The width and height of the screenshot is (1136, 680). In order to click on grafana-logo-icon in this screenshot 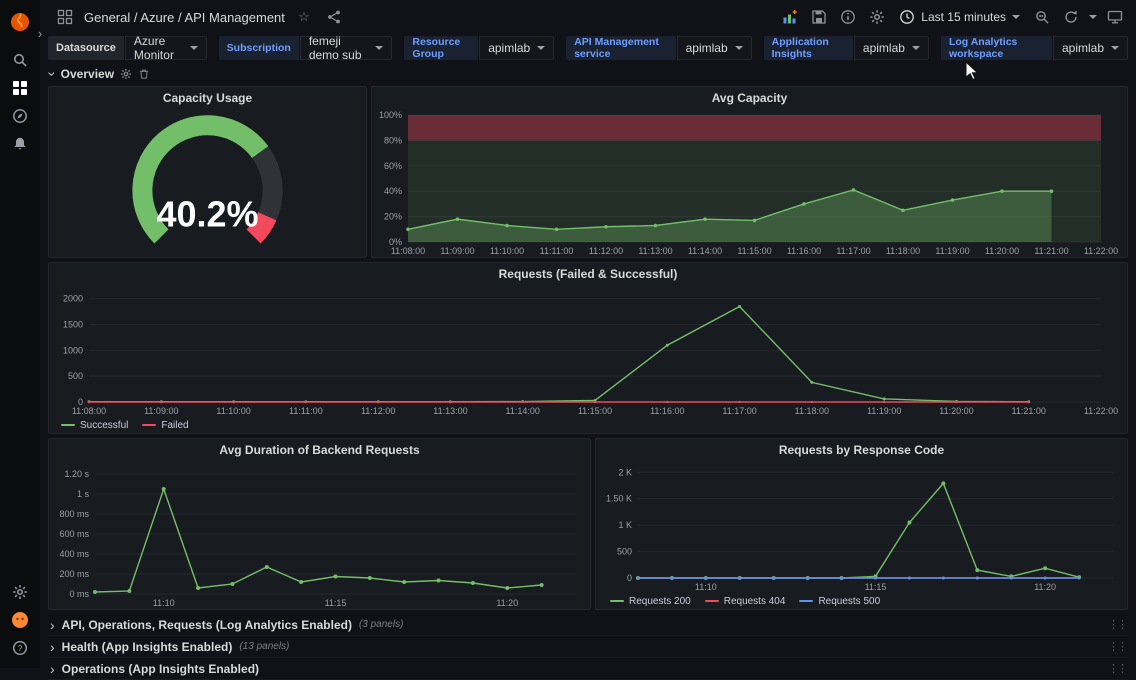, I will do `click(20, 22)`.